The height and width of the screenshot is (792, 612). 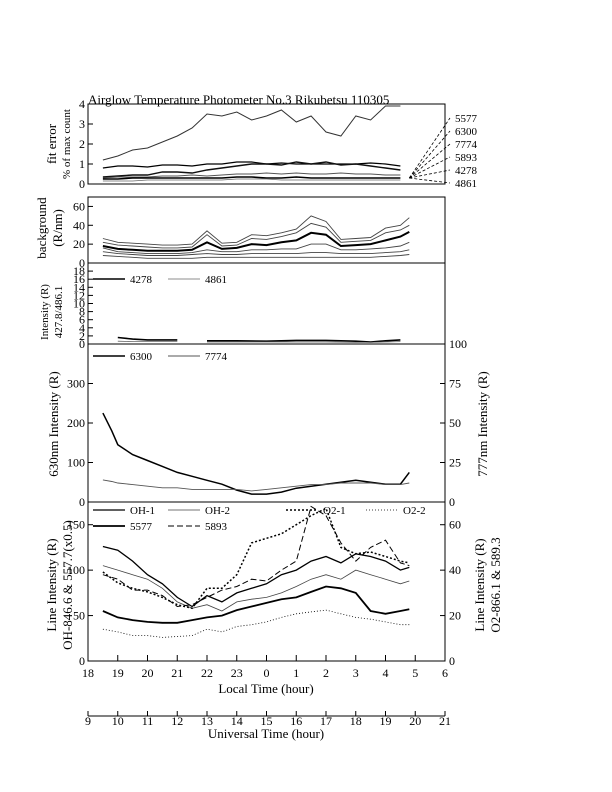 I want to click on universal-time-tick-label: 12, so click(x=177, y=721).